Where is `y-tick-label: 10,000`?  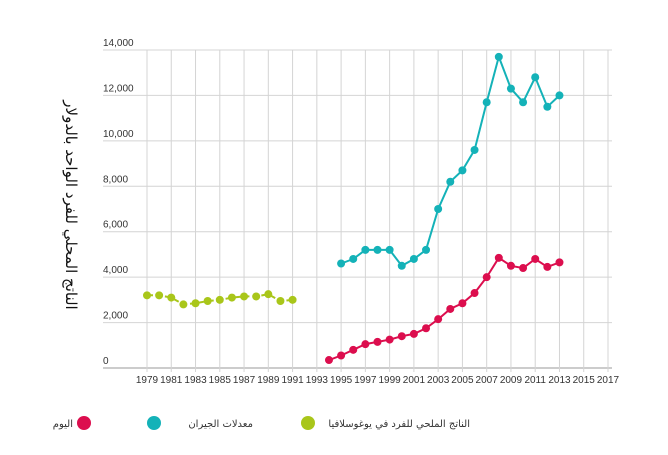
y-tick-label: 10,000 is located at coordinates (118, 134).